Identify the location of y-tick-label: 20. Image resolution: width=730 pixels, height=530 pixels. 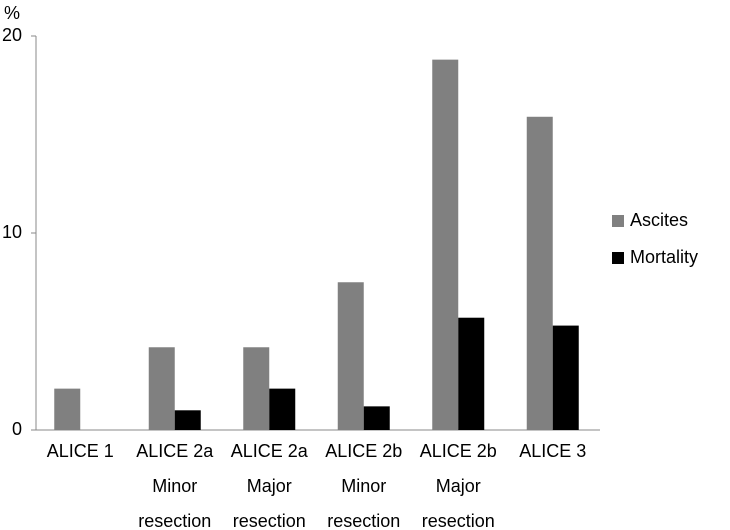
(12, 35).